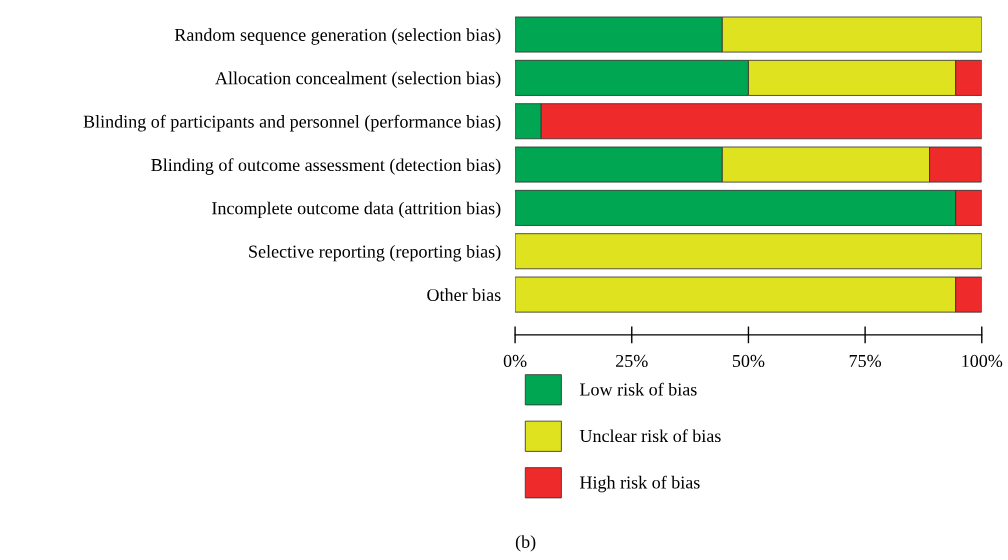  I want to click on legend-label: Unclear risk of bias, so click(650, 436).